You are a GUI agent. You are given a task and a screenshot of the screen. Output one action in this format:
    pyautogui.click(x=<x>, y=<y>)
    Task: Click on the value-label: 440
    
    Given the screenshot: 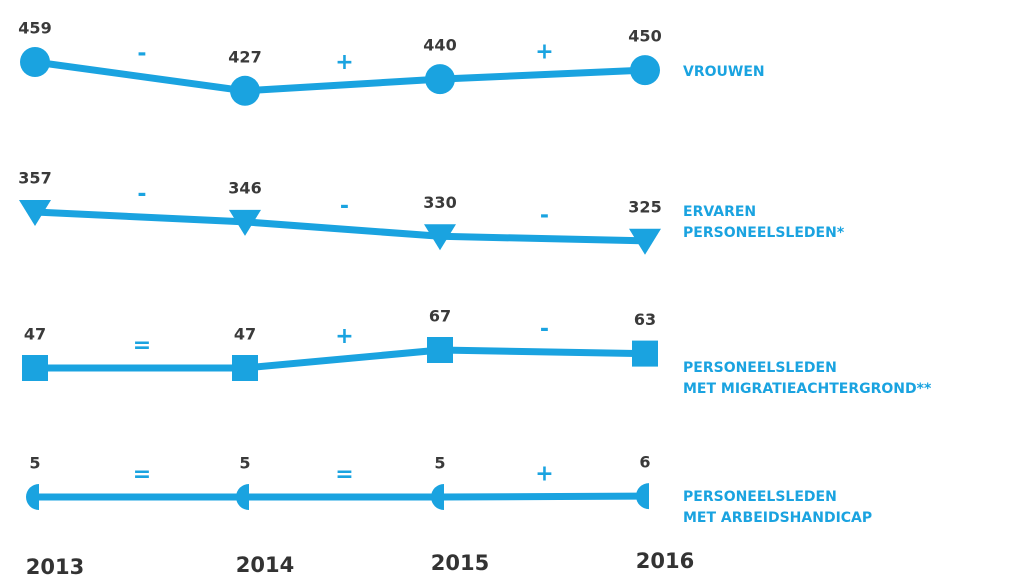 What is the action you would take?
    pyautogui.click(x=439, y=45)
    